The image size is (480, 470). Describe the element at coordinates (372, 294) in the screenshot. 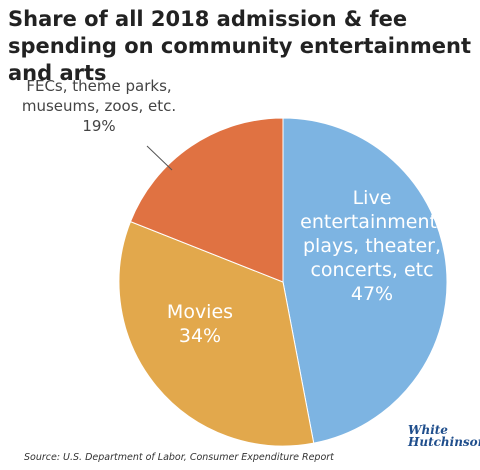

I see `value-label: 47%` at that location.